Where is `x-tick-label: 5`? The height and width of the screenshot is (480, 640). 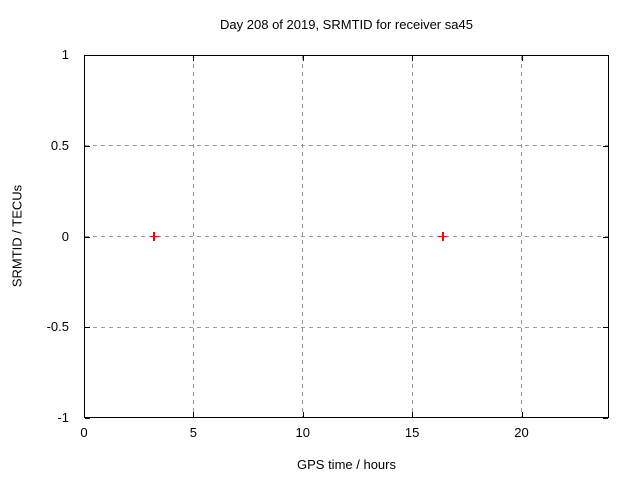
x-tick-label: 5 is located at coordinates (193, 432).